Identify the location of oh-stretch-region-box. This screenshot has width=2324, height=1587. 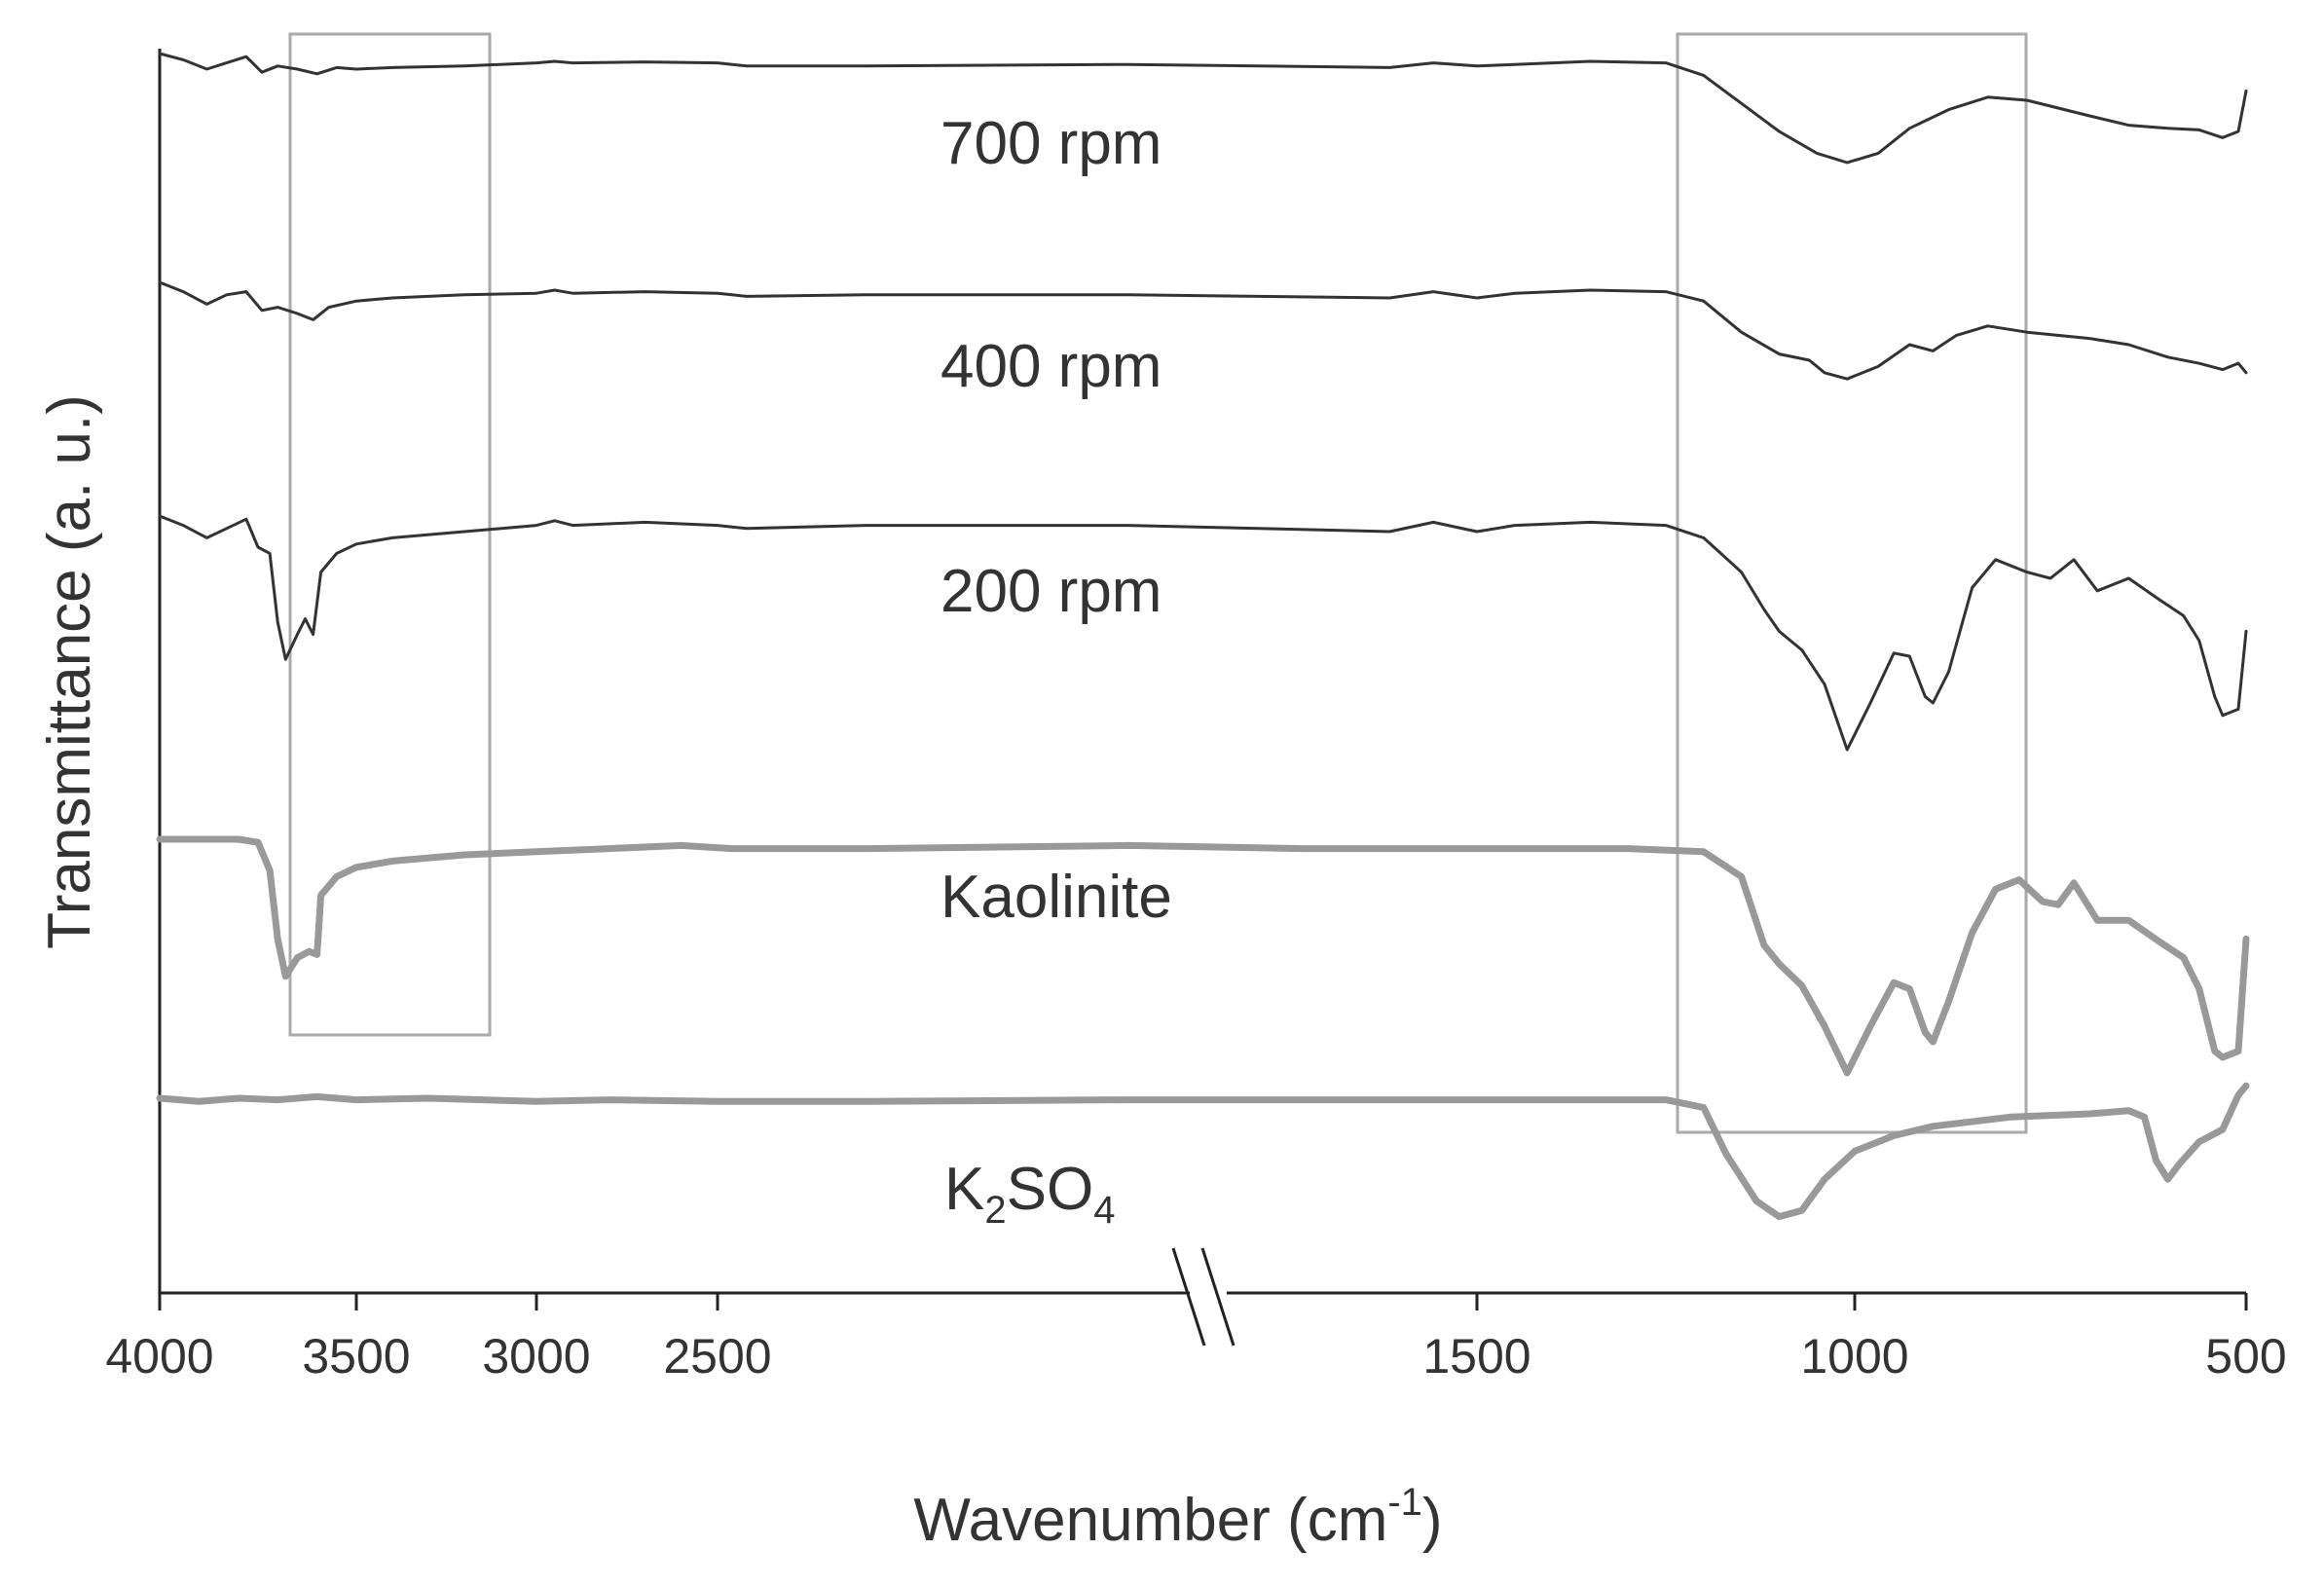
(390, 535).